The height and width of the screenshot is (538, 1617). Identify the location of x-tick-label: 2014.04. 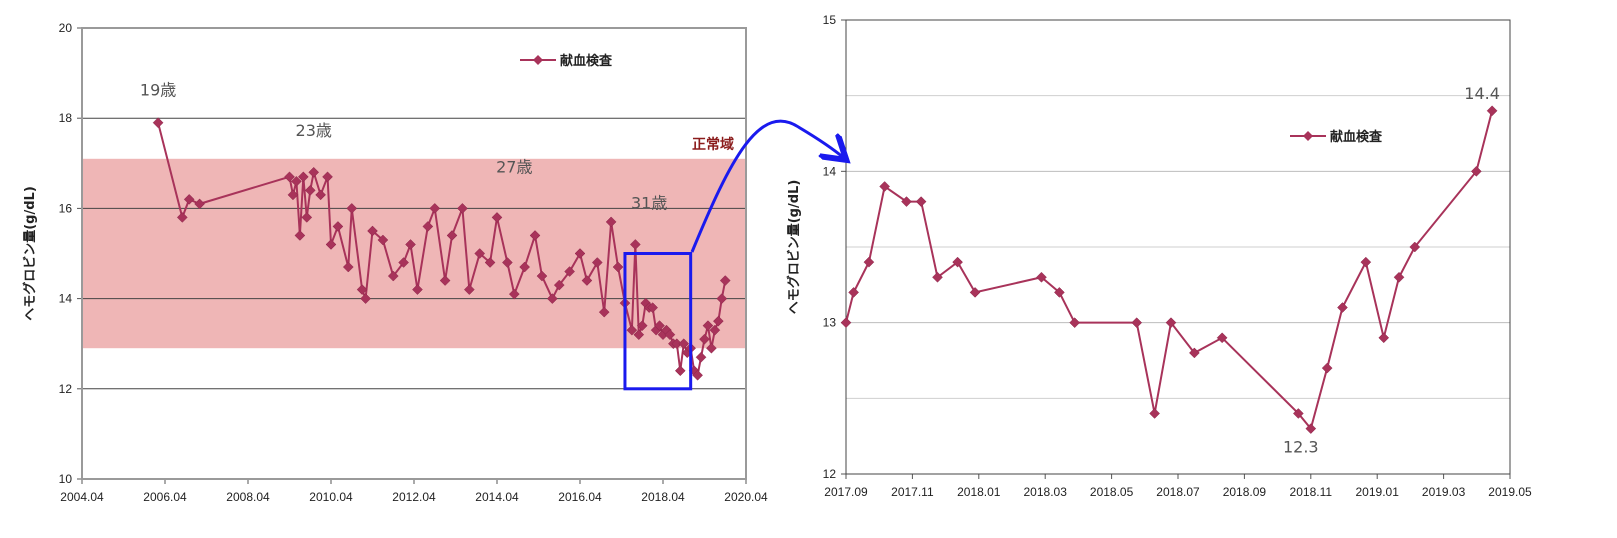
(497, 497).